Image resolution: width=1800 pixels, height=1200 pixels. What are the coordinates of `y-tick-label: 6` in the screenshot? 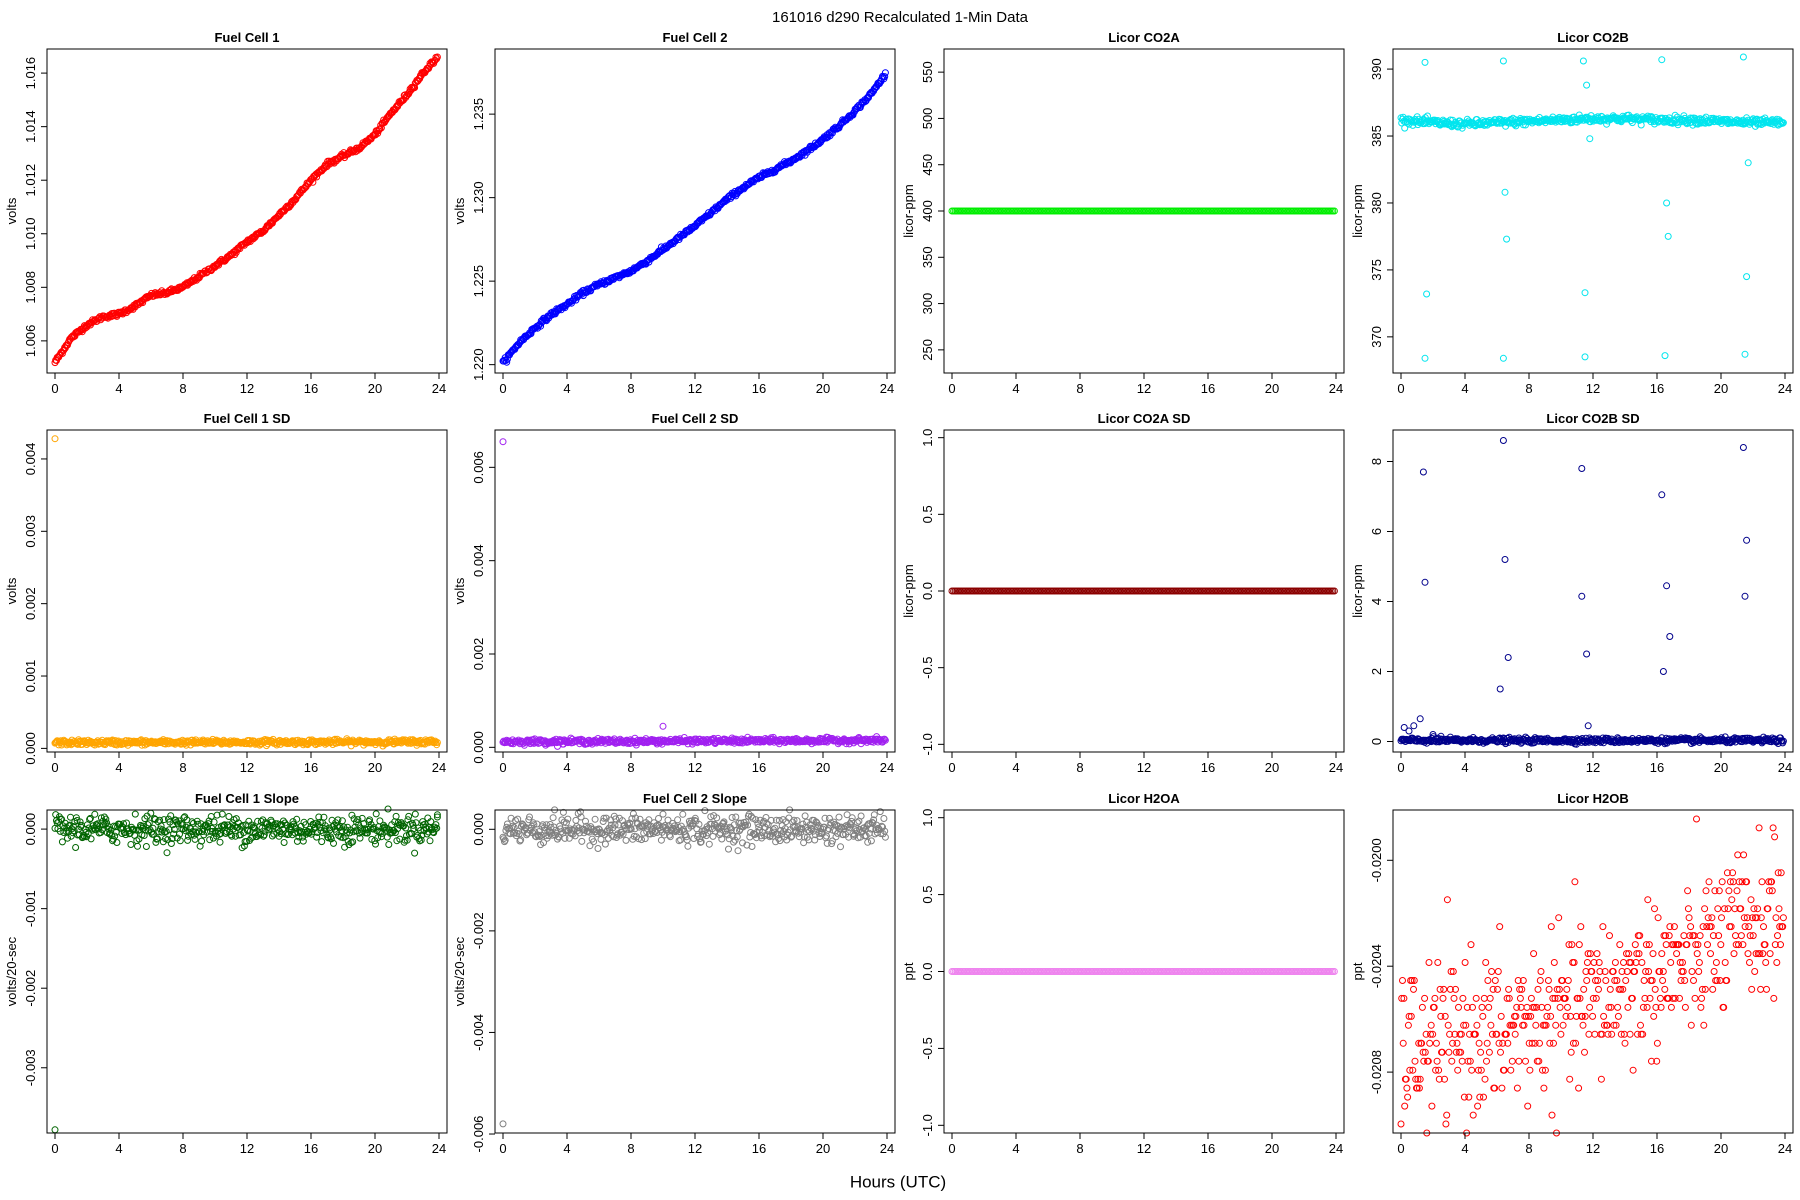 It's located at (1376, 531).